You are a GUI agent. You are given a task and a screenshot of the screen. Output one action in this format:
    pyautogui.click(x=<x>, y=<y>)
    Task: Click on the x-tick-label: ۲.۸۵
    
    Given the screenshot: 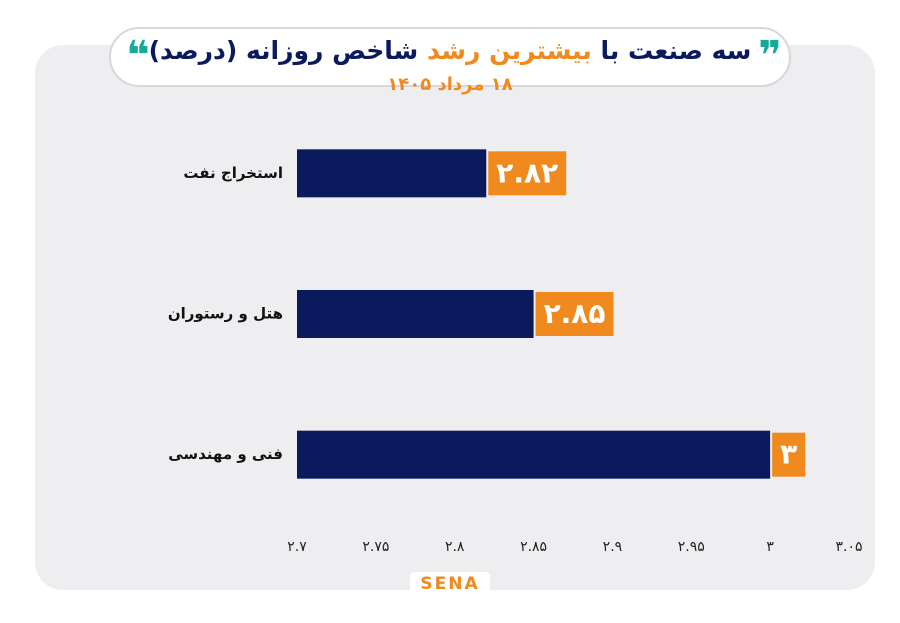 What is the action you would take?
    pyautogui.click(x=533, y=547)
    